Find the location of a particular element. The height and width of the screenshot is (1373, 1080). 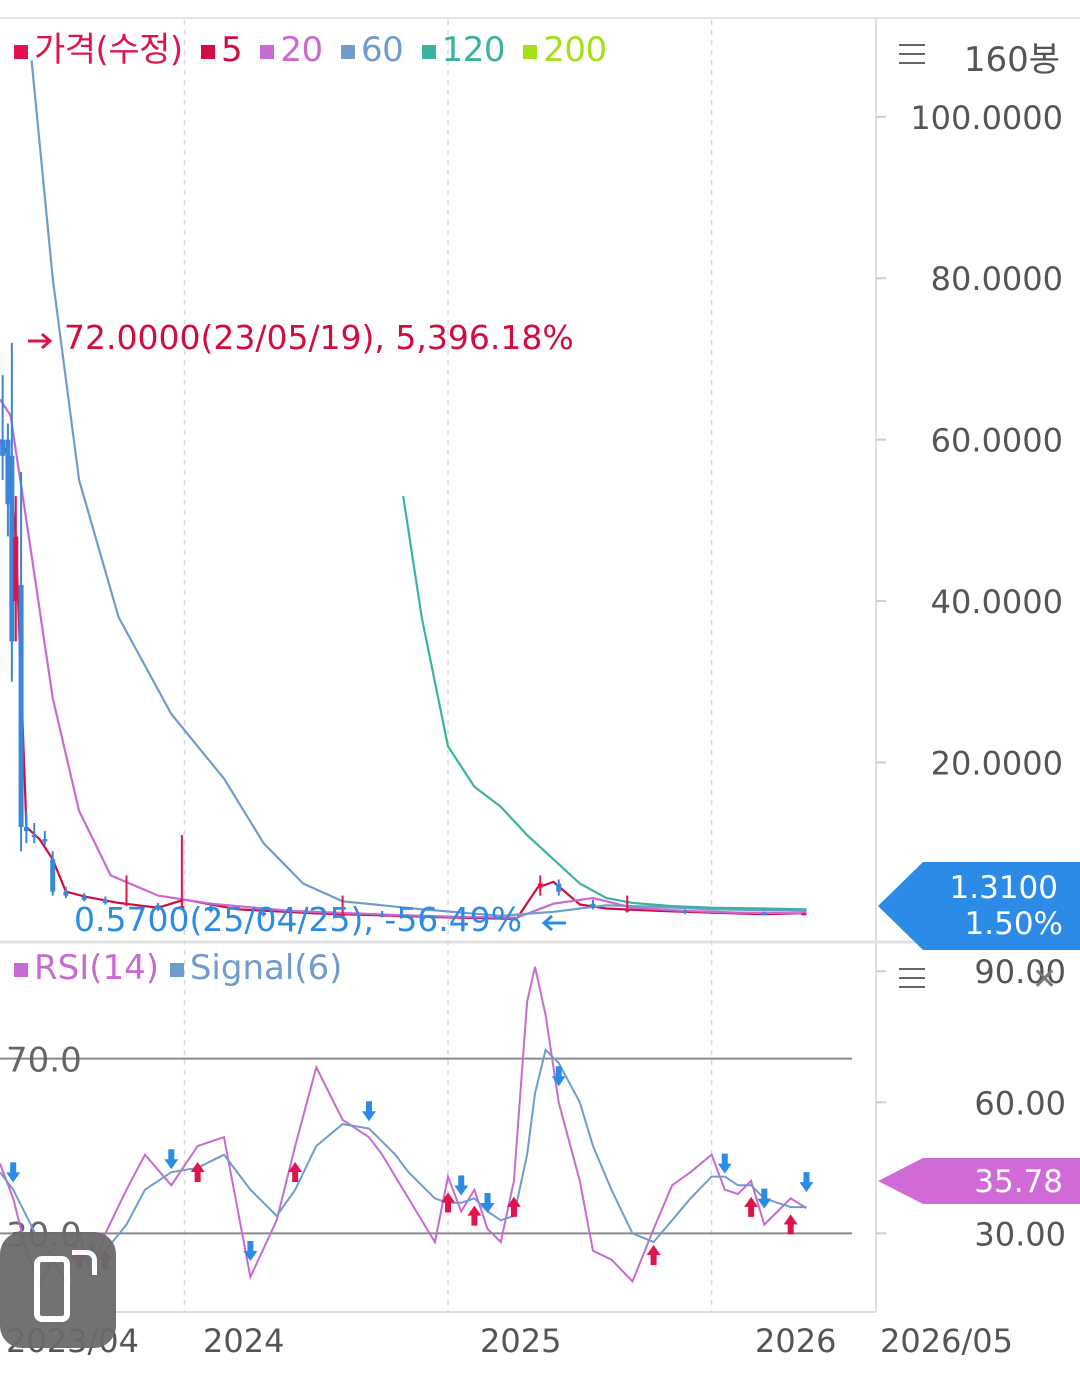

rsi-close-icon: ✕ is located at coordinates (1045, 979).